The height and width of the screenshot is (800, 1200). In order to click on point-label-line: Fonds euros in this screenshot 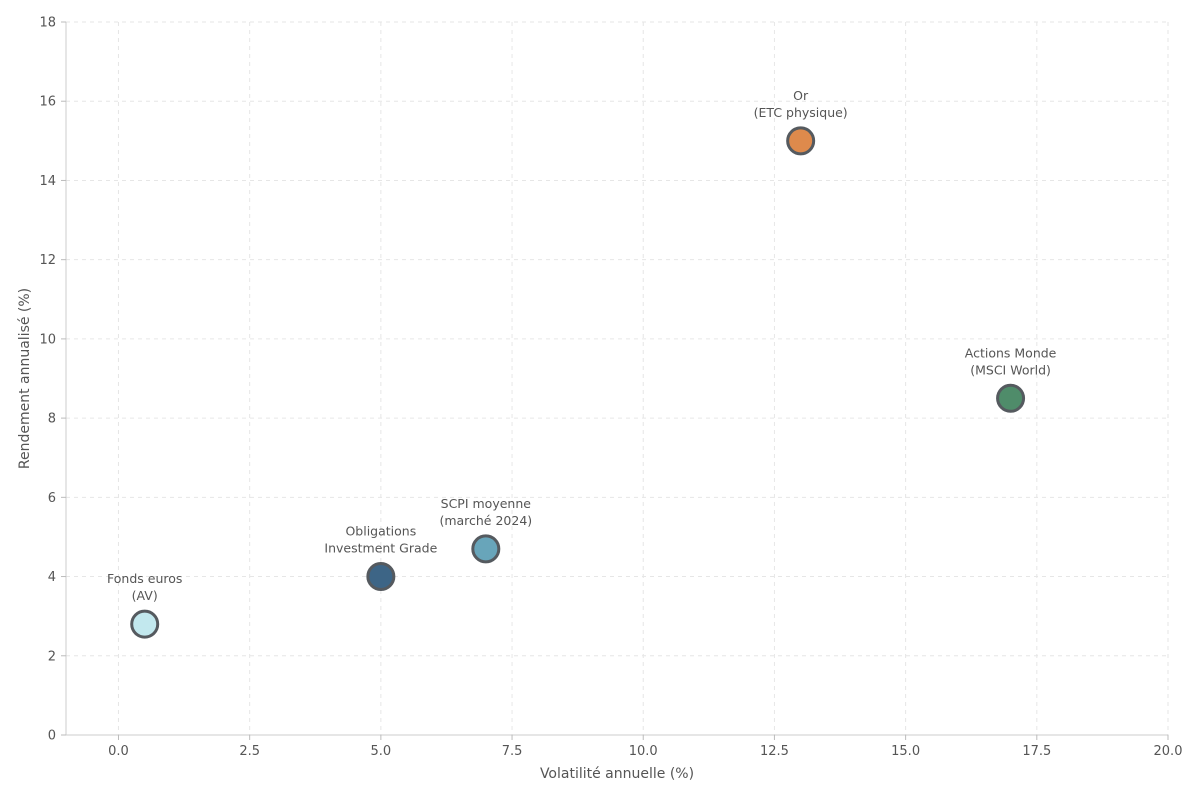, I will do `click(144, 578)`.